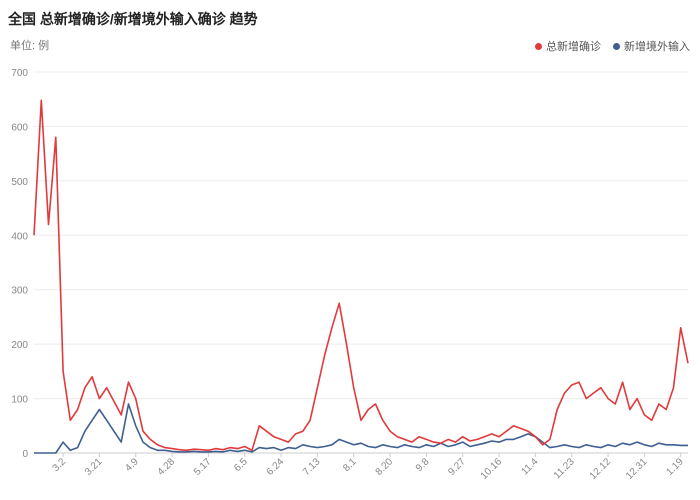 Image resolution: width=700 pixels, height=500 pixels. What do you see at coordinates (612, 46) in the screenshot?
I see `legend: 总新增确诊 新增境外输入` at bounding box center [612, 46].